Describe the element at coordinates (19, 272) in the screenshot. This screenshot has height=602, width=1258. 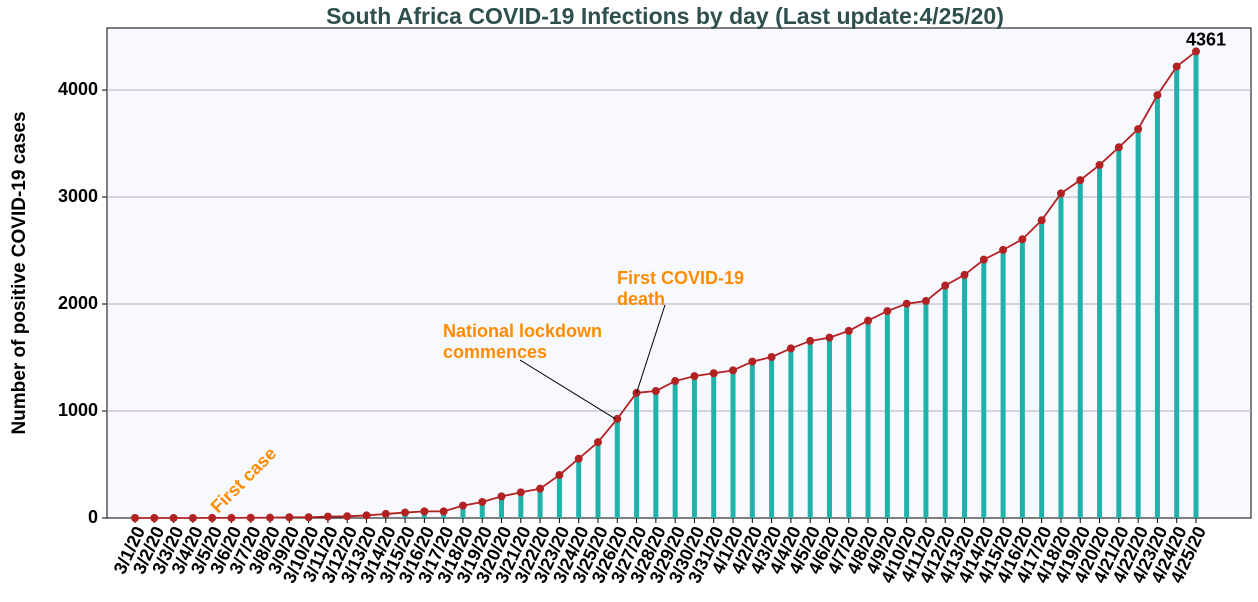
I see `y-axis-label: Number of positive COVID-19 cases` at that location.